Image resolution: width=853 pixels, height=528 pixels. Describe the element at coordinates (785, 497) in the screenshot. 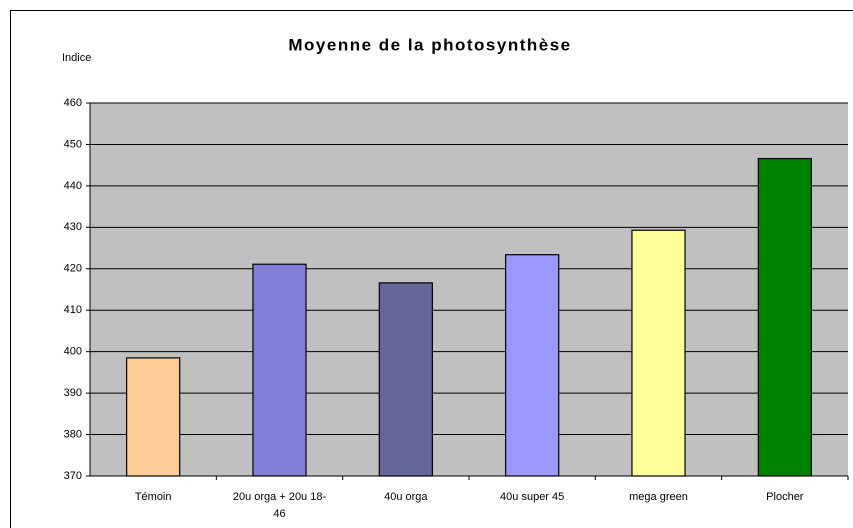

I see `x-tick-label: Plocher` at that location.